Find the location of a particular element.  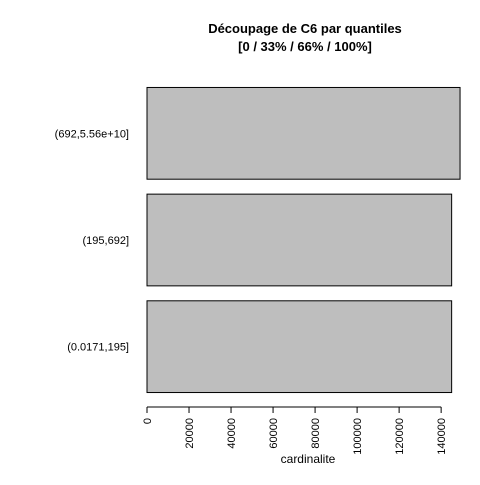

x-tick-label-6: 120000 is located at coordinates (400, 436).